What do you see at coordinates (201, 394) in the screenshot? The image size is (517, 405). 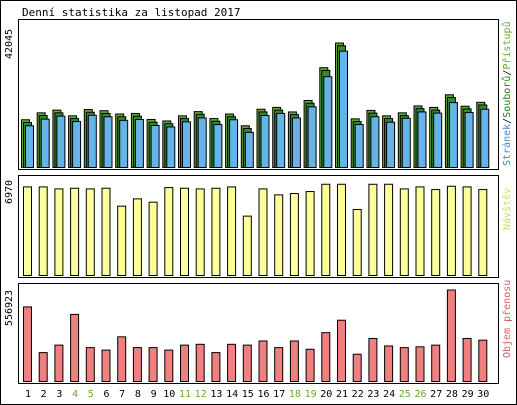 I see `x-tick-day-12: 12` at bounding box center [201, 394].